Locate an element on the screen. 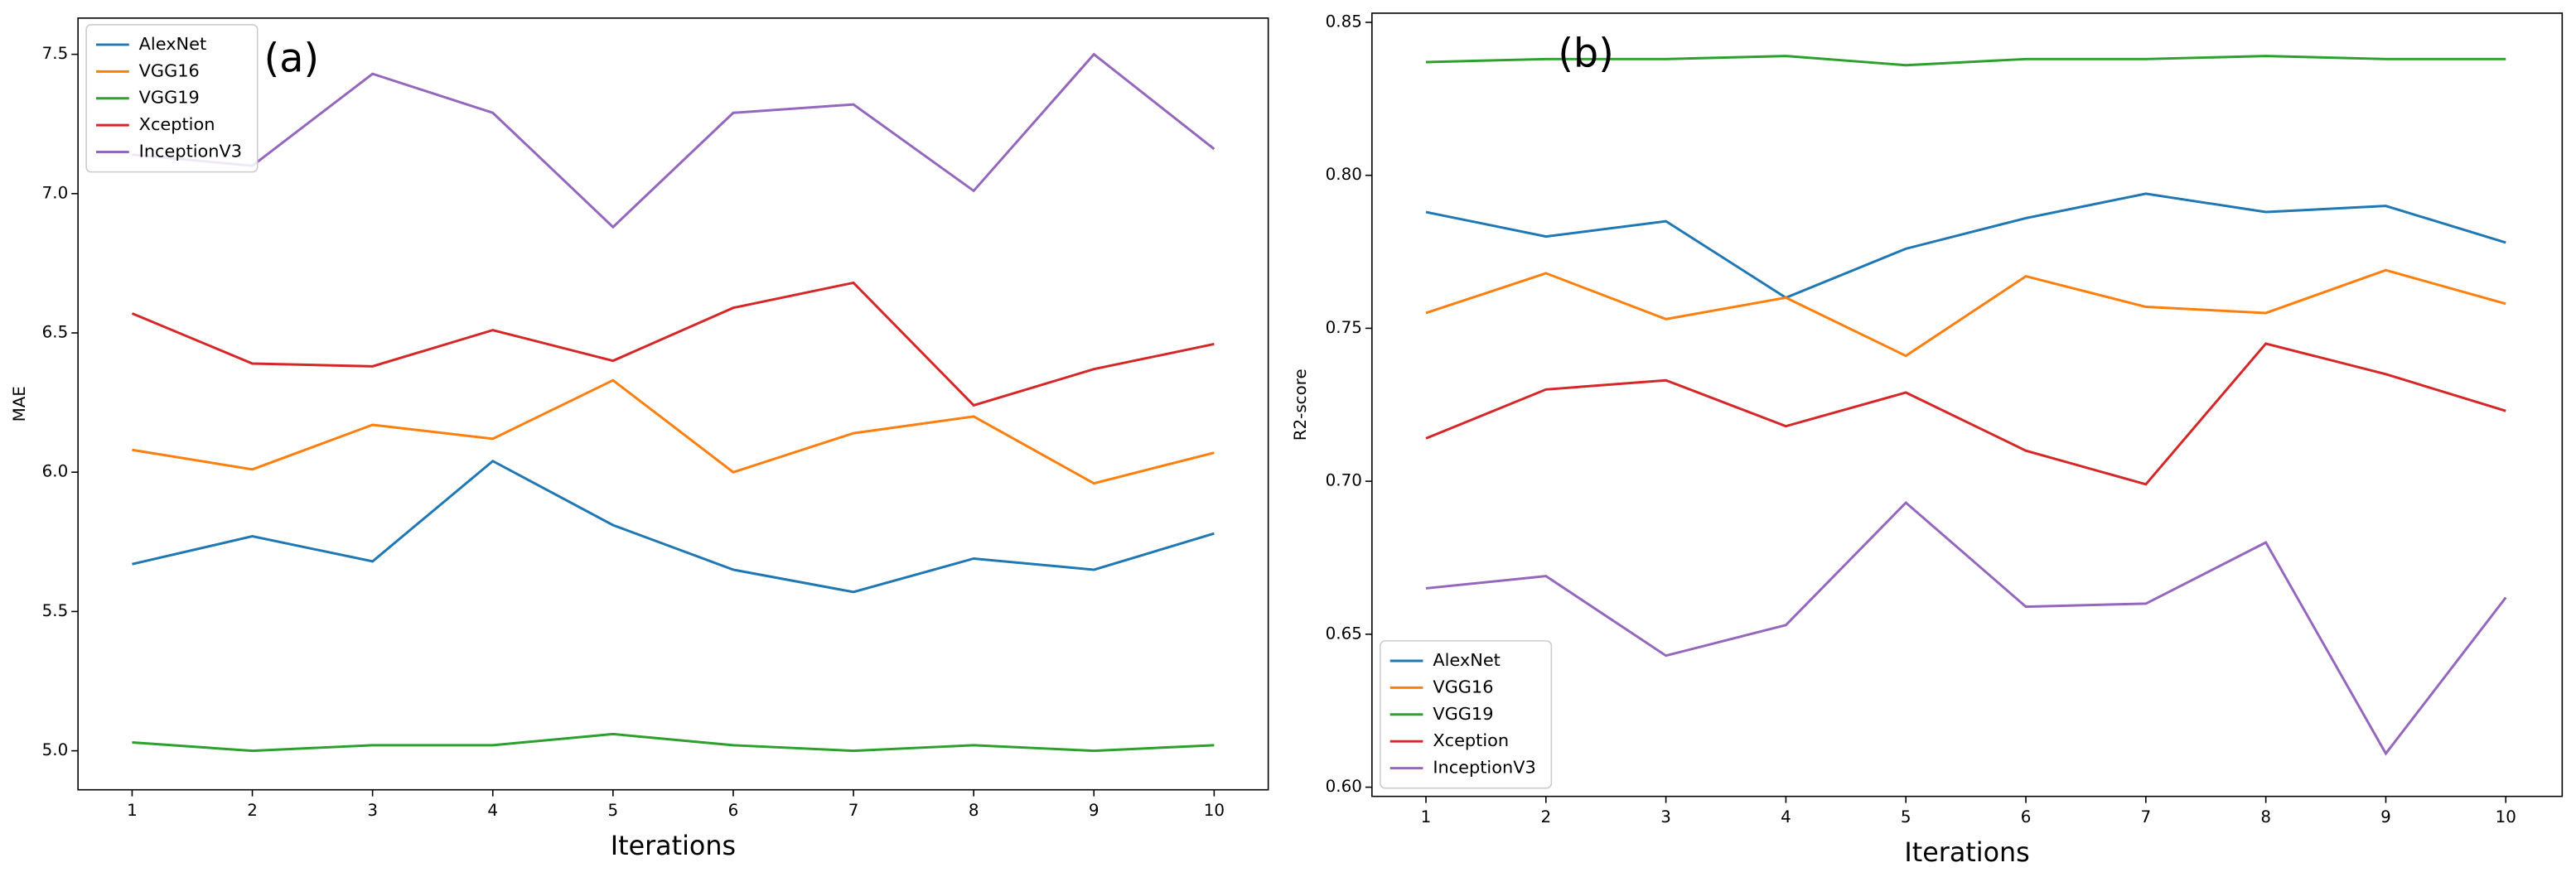 The image size is (2576, 877). panel-label: (a) is located at coordinates (291, 59).